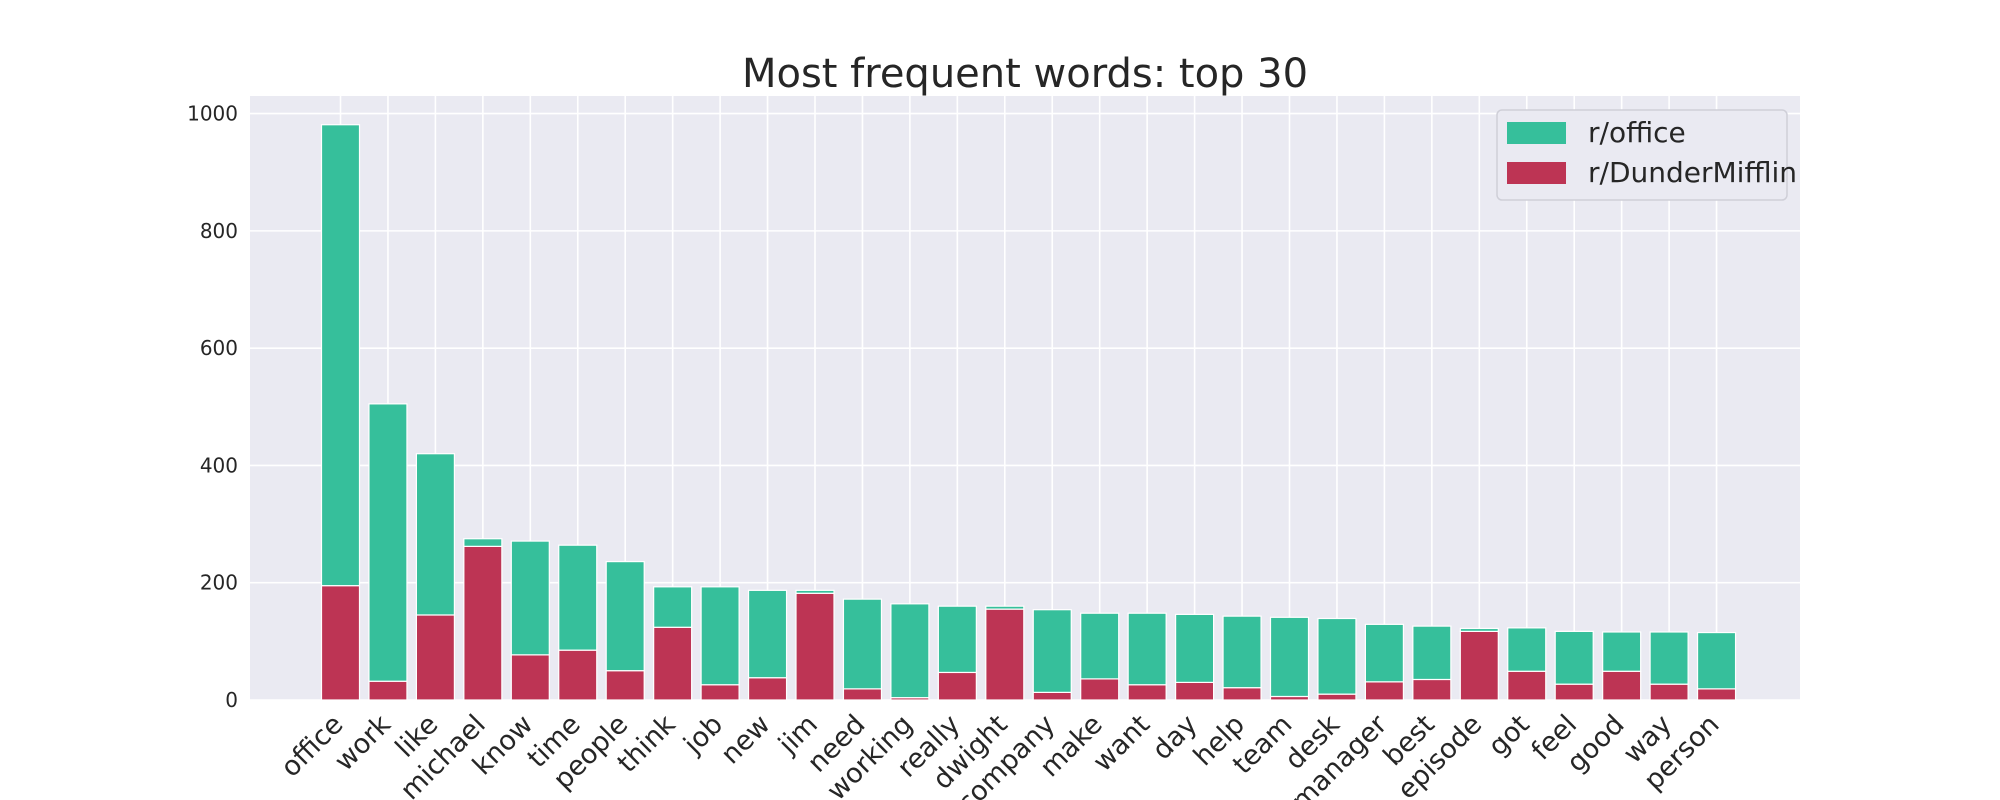 The image size is (2000, 800). Describe the element at coordinates (388, 690) in the screenshot. I see `bar-dundermifflin-work` at that location.